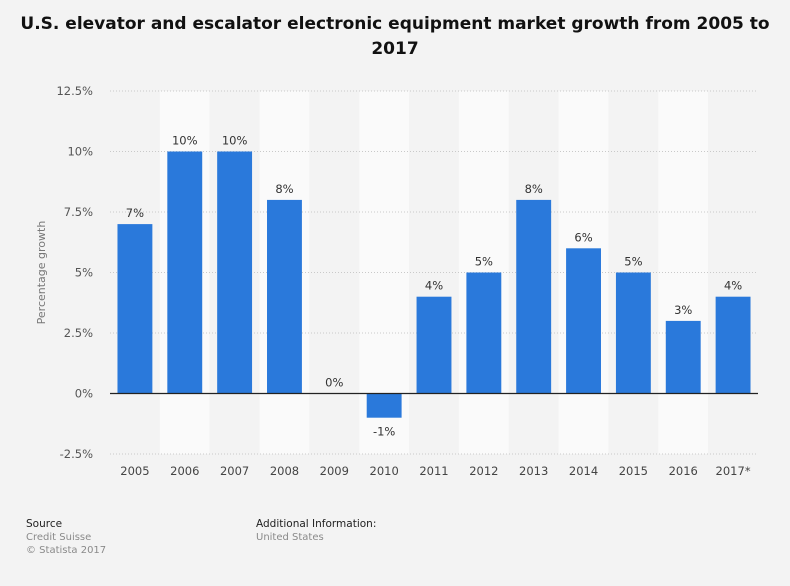 This screenshot has height=586, width=790. Describe the element at coordinates (59, 537) in the screenshot. I see `source-line: Credit Suisse` at that location.